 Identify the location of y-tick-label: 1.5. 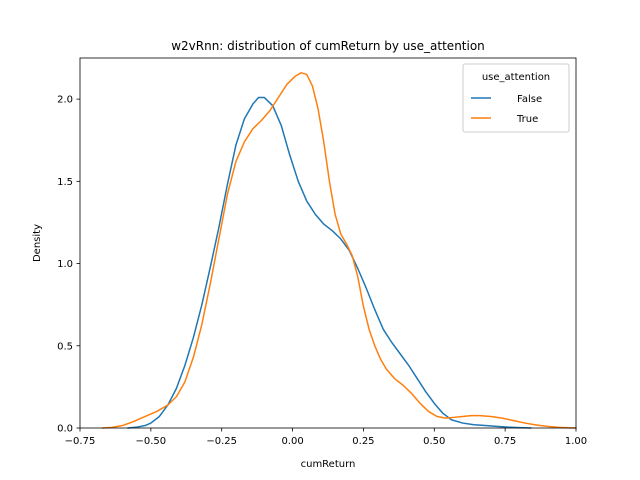
(65, 182).